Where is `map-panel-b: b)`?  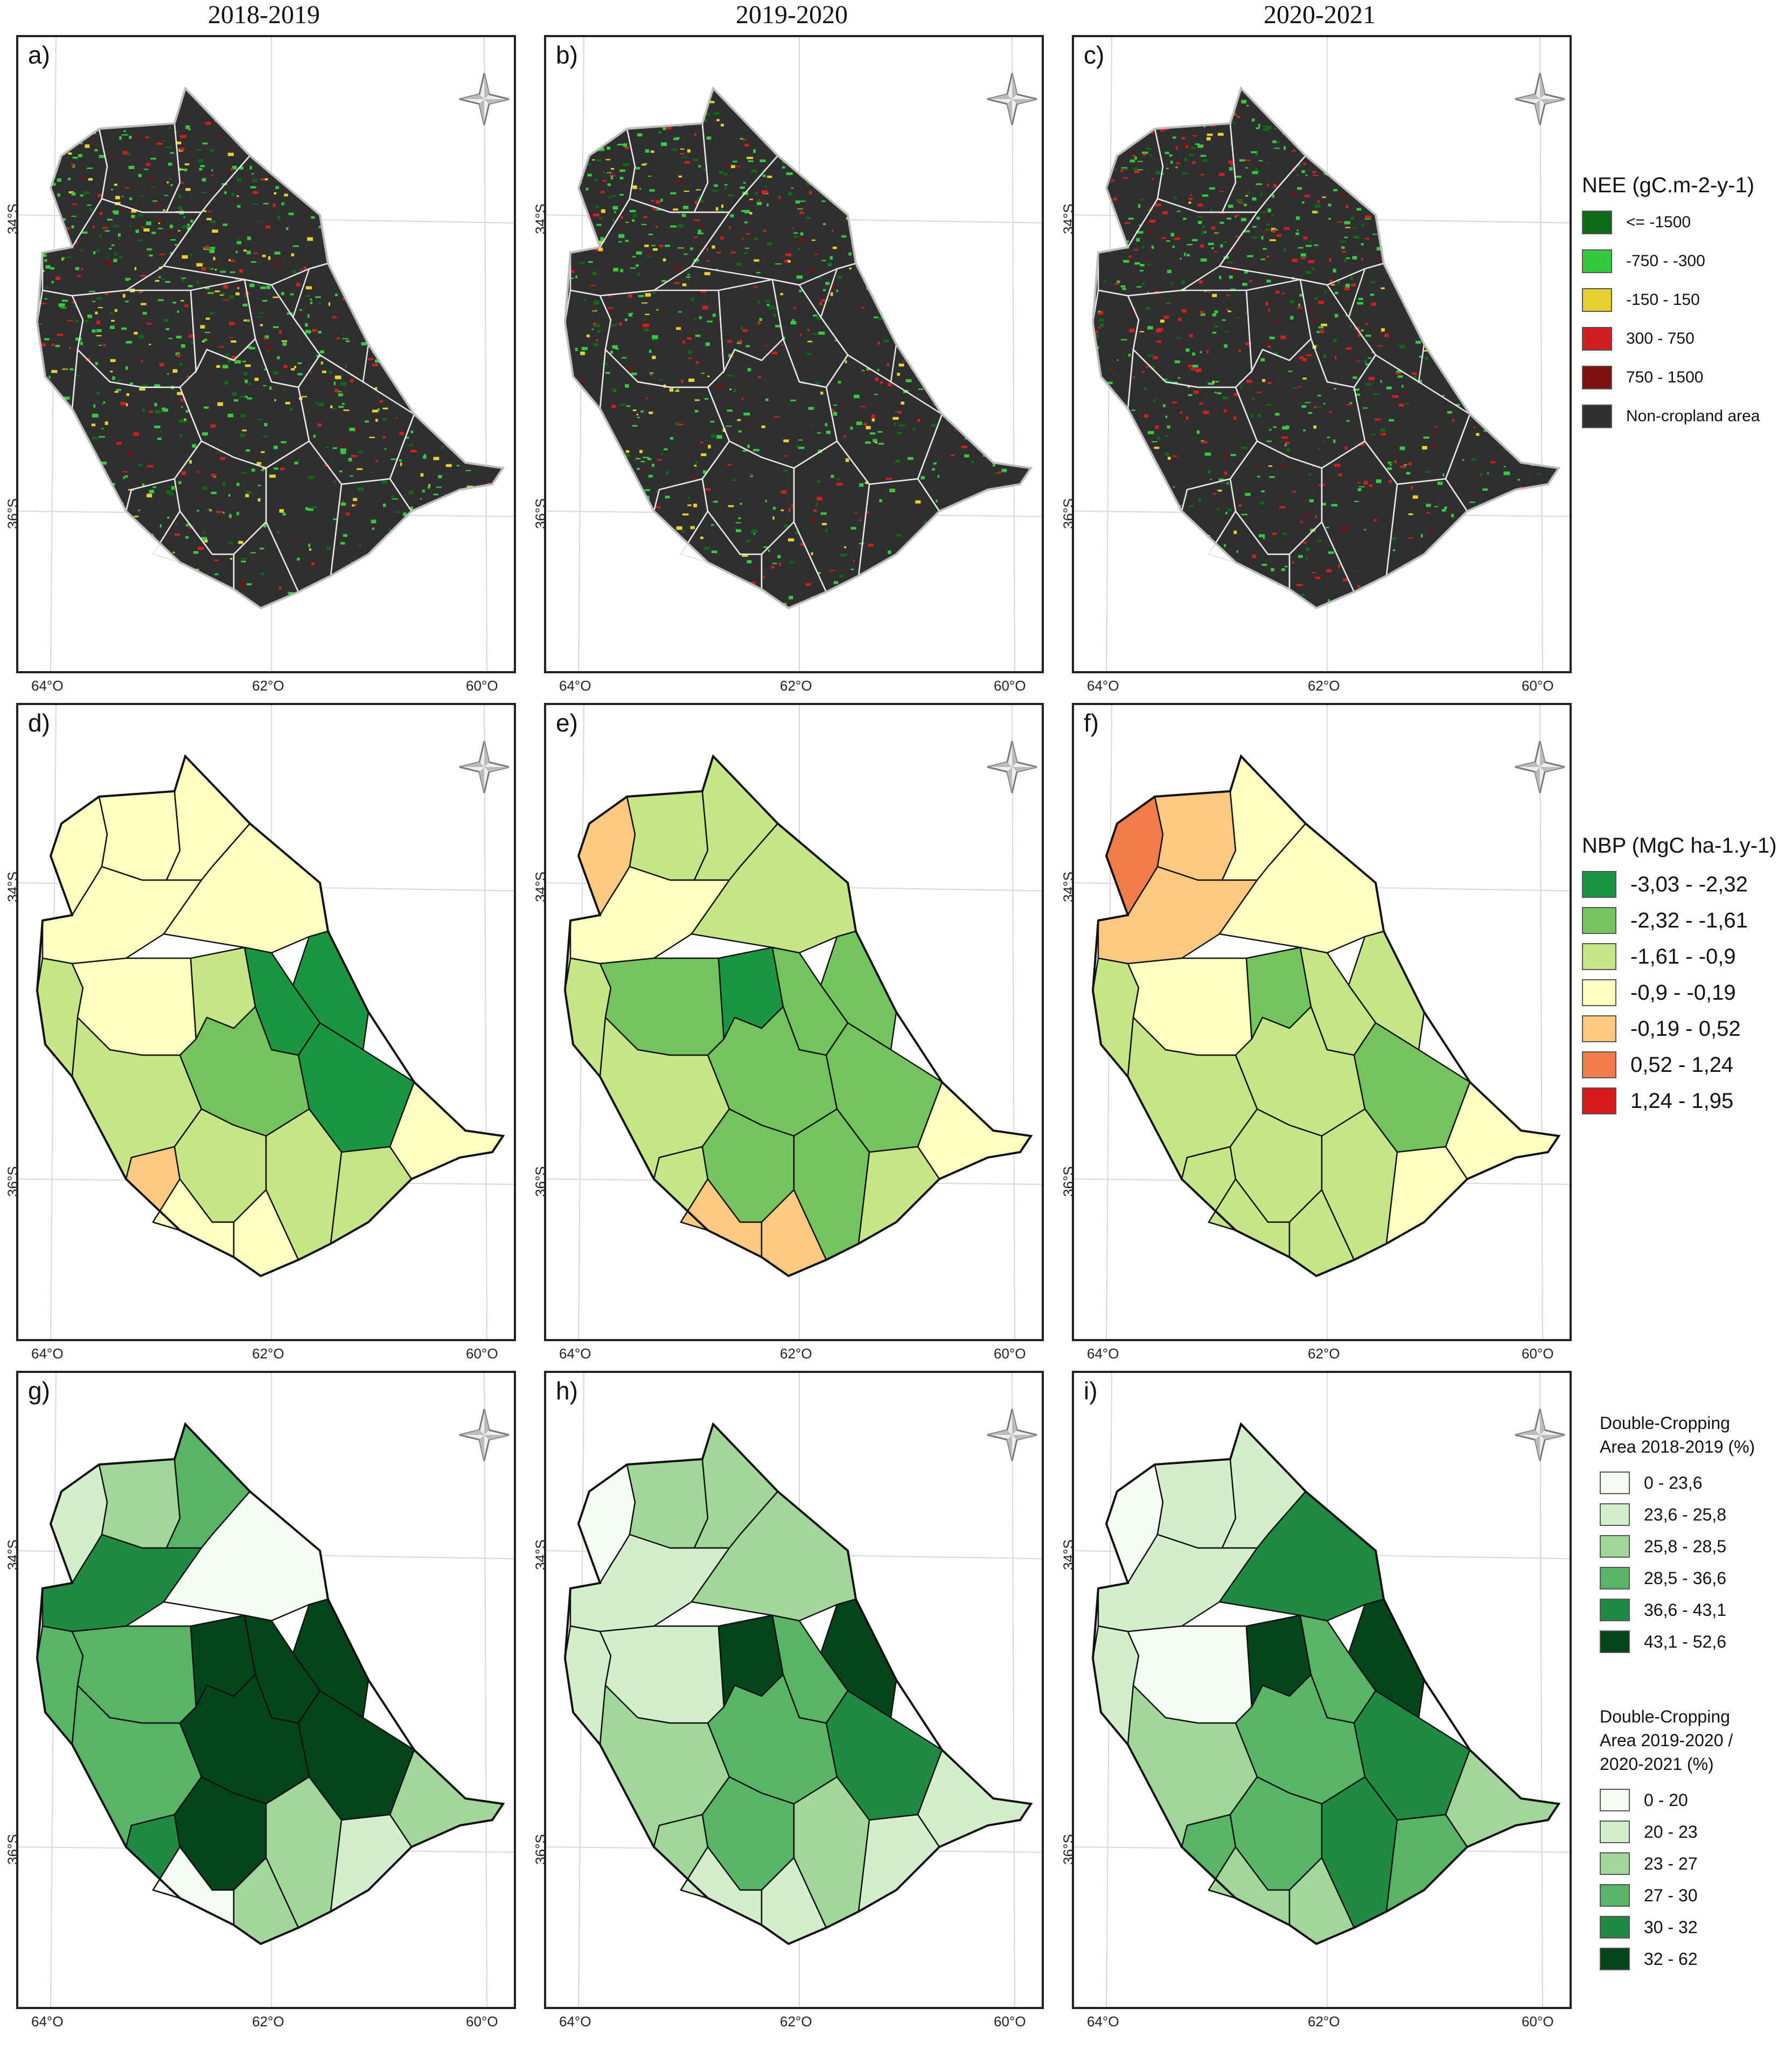
map-panel-b: b) is located at coordinates (794, 354).